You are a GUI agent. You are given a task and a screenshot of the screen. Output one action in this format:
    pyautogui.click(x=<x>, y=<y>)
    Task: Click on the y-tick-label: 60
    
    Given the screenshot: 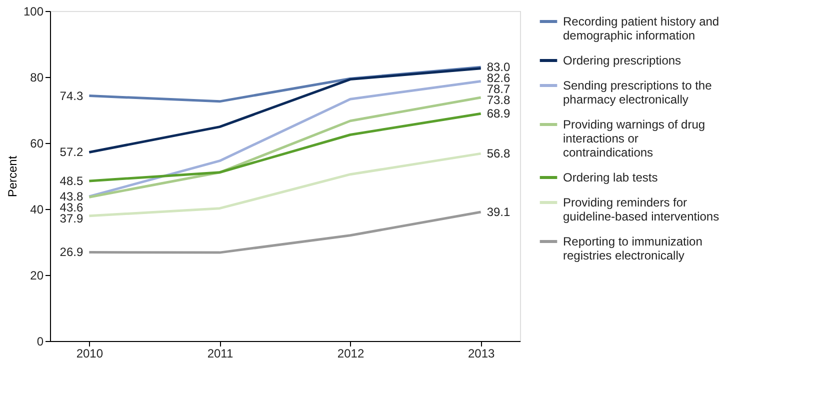 What is the action you would take?
    pyautogui.click(x=37, y=143)
    